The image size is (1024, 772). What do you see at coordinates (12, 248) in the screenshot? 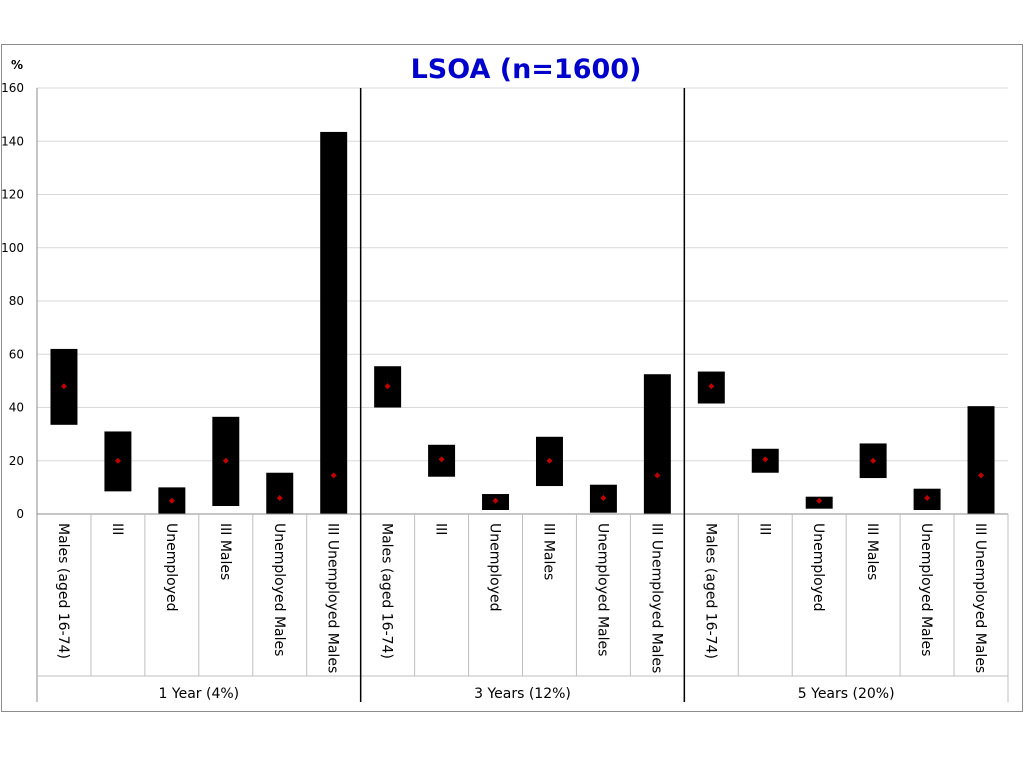
I see `y-tick-label: 100` at bounding box center [12, 248].